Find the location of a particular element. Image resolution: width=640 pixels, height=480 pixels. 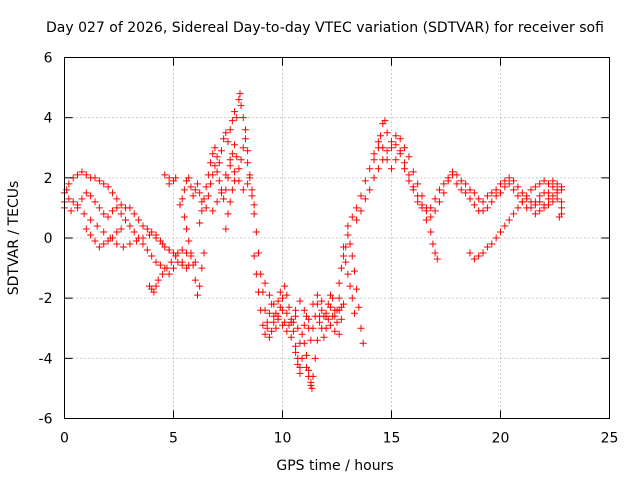

x-tick-label: 20 is located at coordinates (501, 439).